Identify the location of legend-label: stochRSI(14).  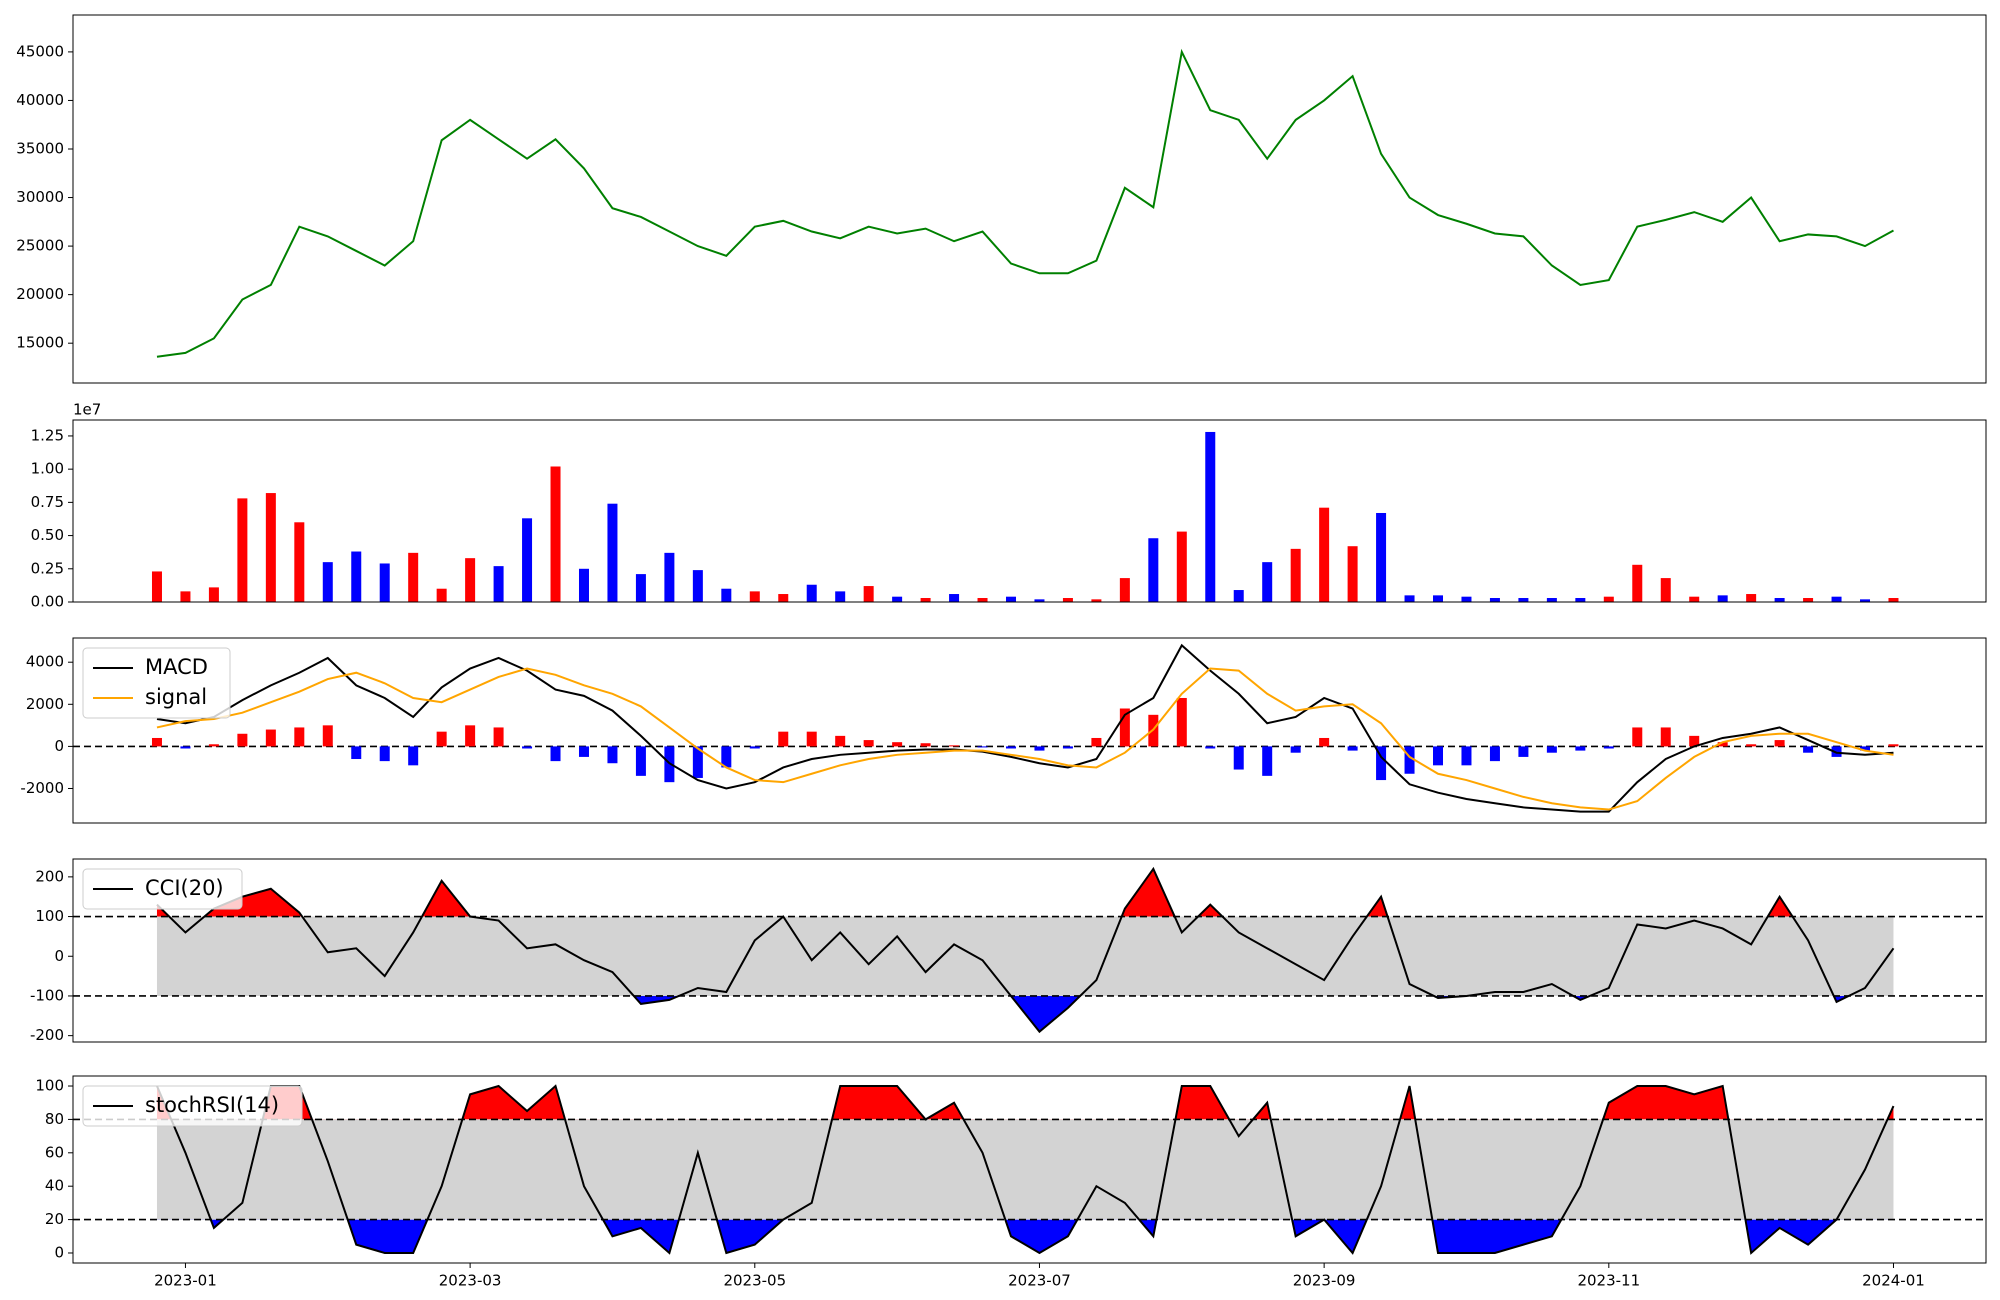
(212, 1105).